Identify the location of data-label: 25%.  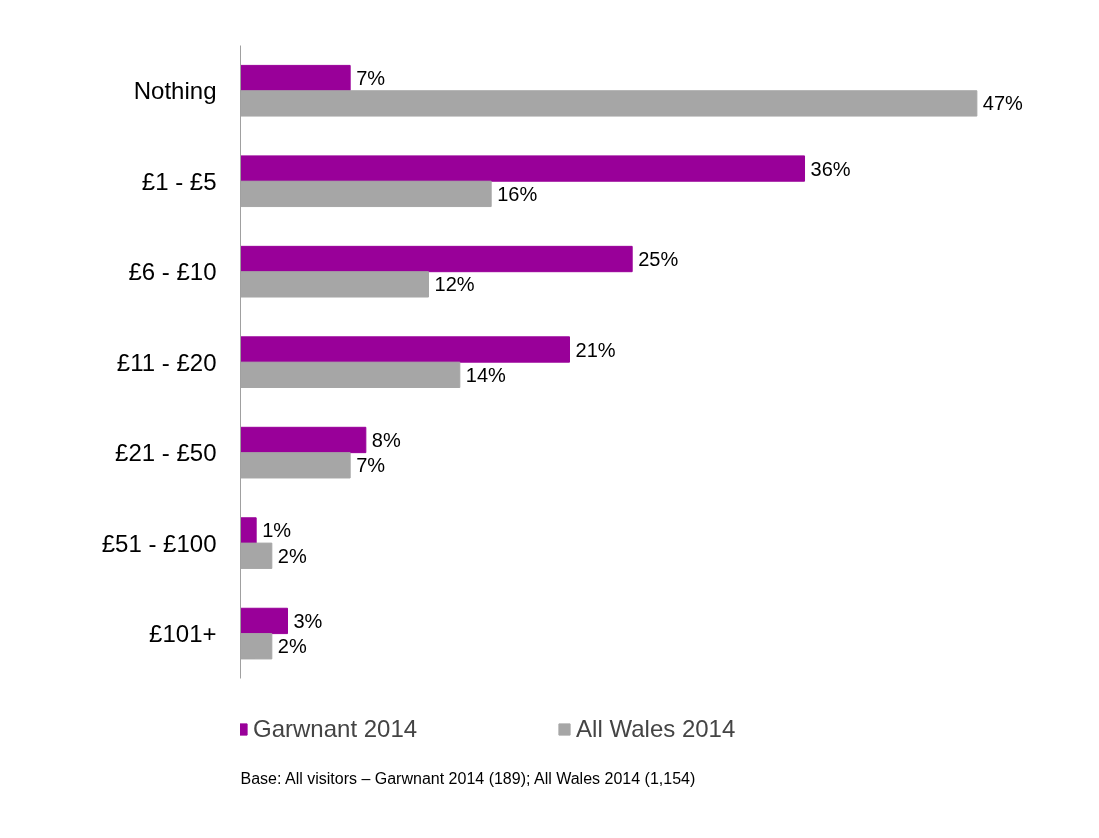
(658, 259).